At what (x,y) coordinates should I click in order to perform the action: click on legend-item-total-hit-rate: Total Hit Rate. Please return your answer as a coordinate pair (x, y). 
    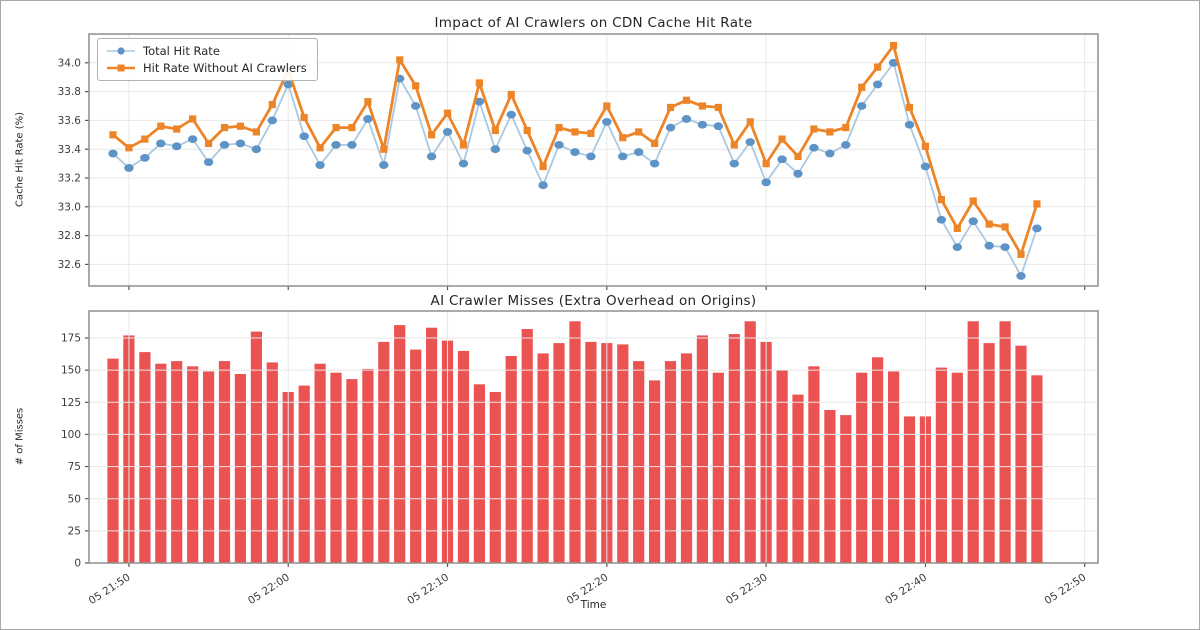
    Looking at the image, I should click on (206, 51).